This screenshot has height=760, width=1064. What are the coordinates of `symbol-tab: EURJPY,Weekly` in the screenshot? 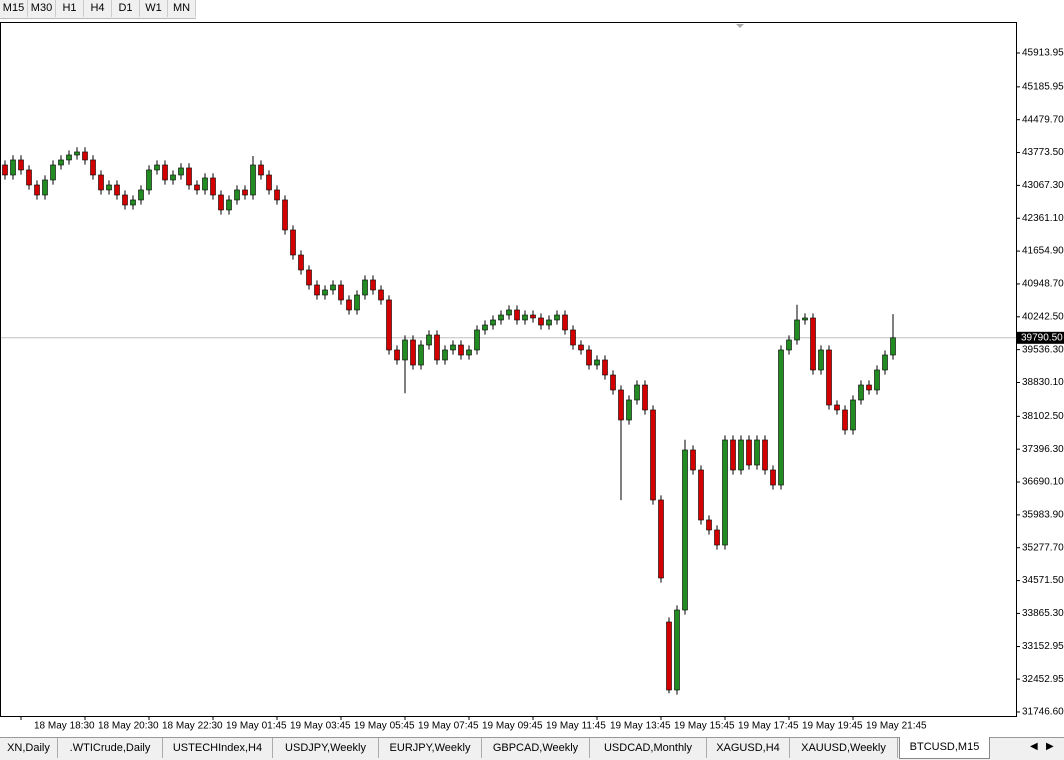 It's located at (430, 748).